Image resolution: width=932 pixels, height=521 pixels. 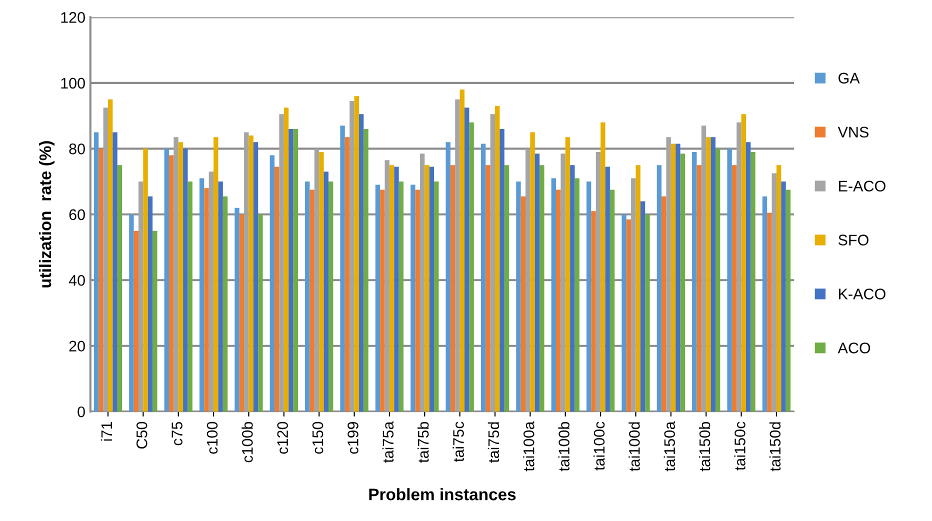 What do you see at coordinates (212, 438) in the screenshot?
I see `x-tick-label: c100` at bounding box center [212, 438].